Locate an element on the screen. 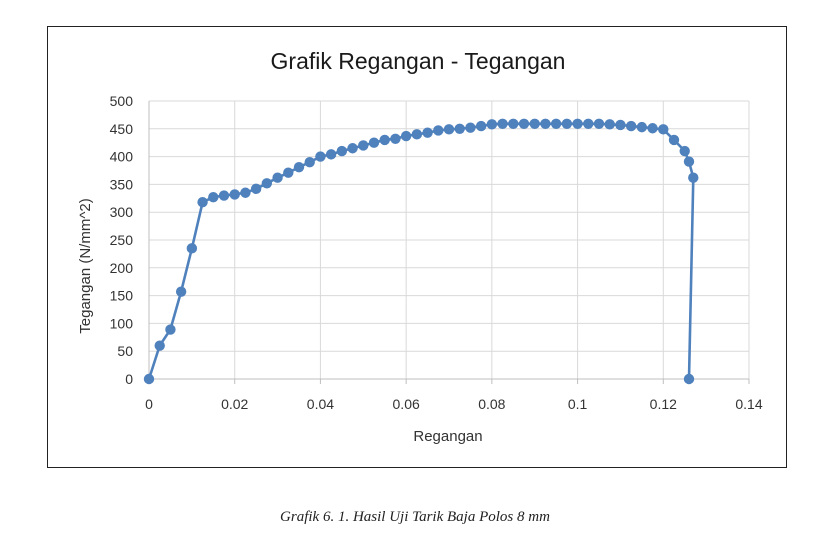 The image size is (830, 554). chart-title: Grafik Regangan - Tegangan is located at coordinates (418, 61).